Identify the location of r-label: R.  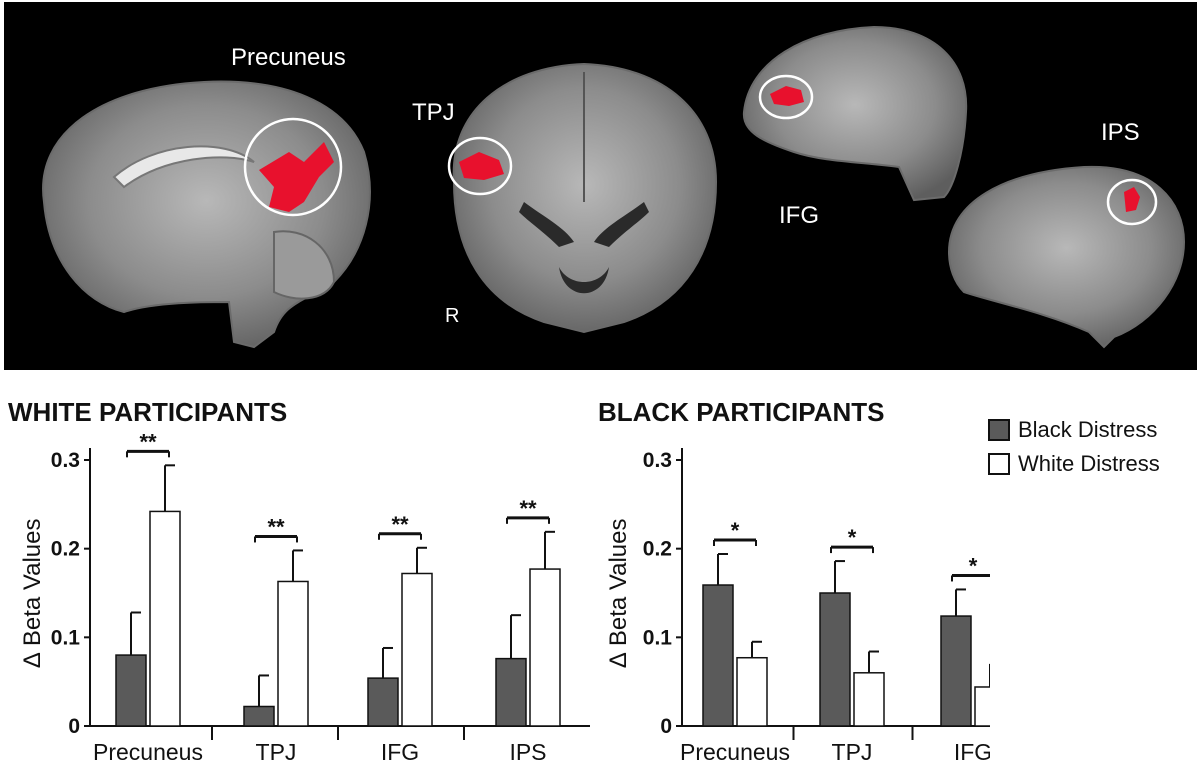
(452, 316).